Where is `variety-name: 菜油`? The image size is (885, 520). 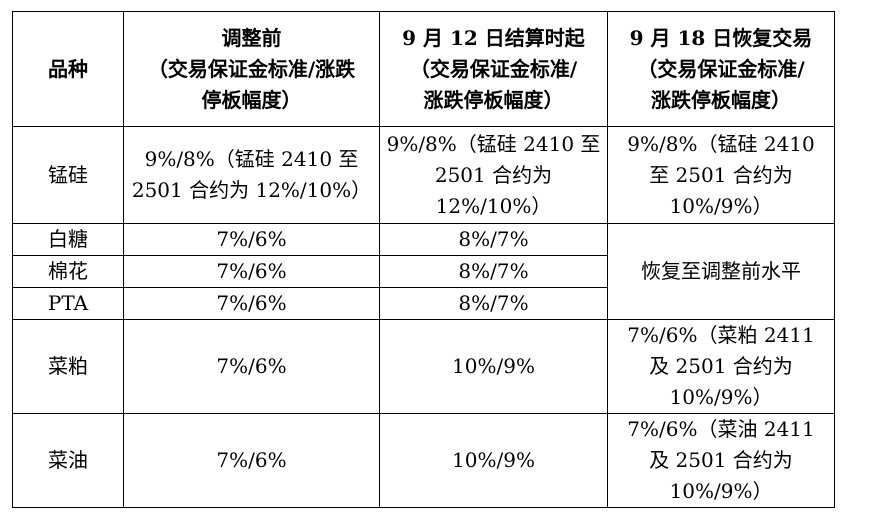
variety-name: 菜油 is located at coordinates (68, 460).